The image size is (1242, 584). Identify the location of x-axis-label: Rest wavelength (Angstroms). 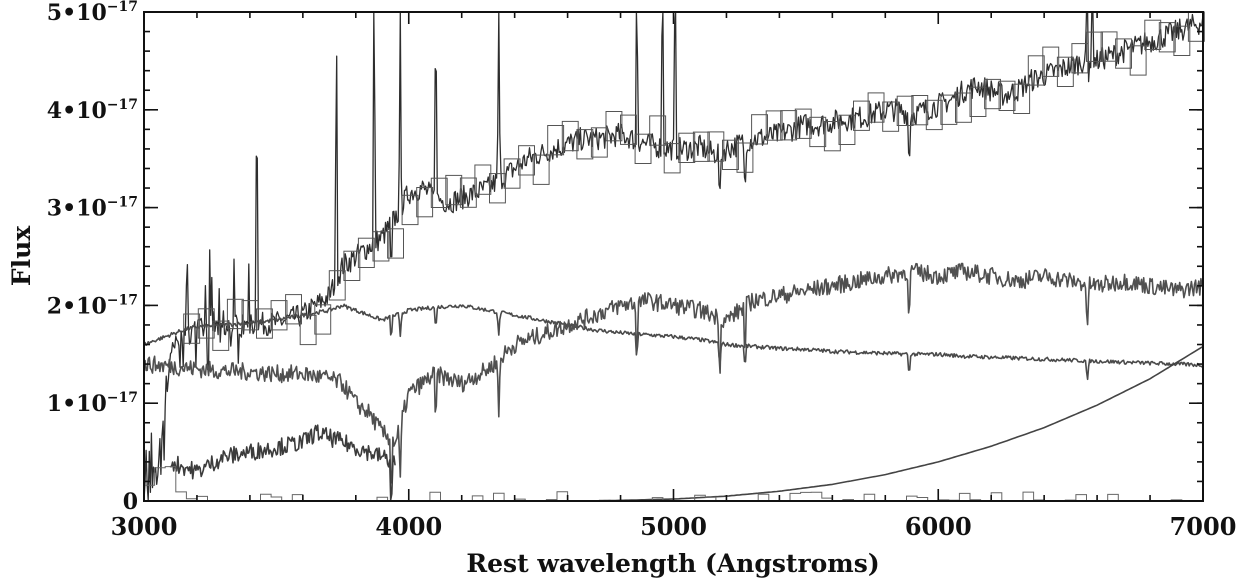
(672, 563).